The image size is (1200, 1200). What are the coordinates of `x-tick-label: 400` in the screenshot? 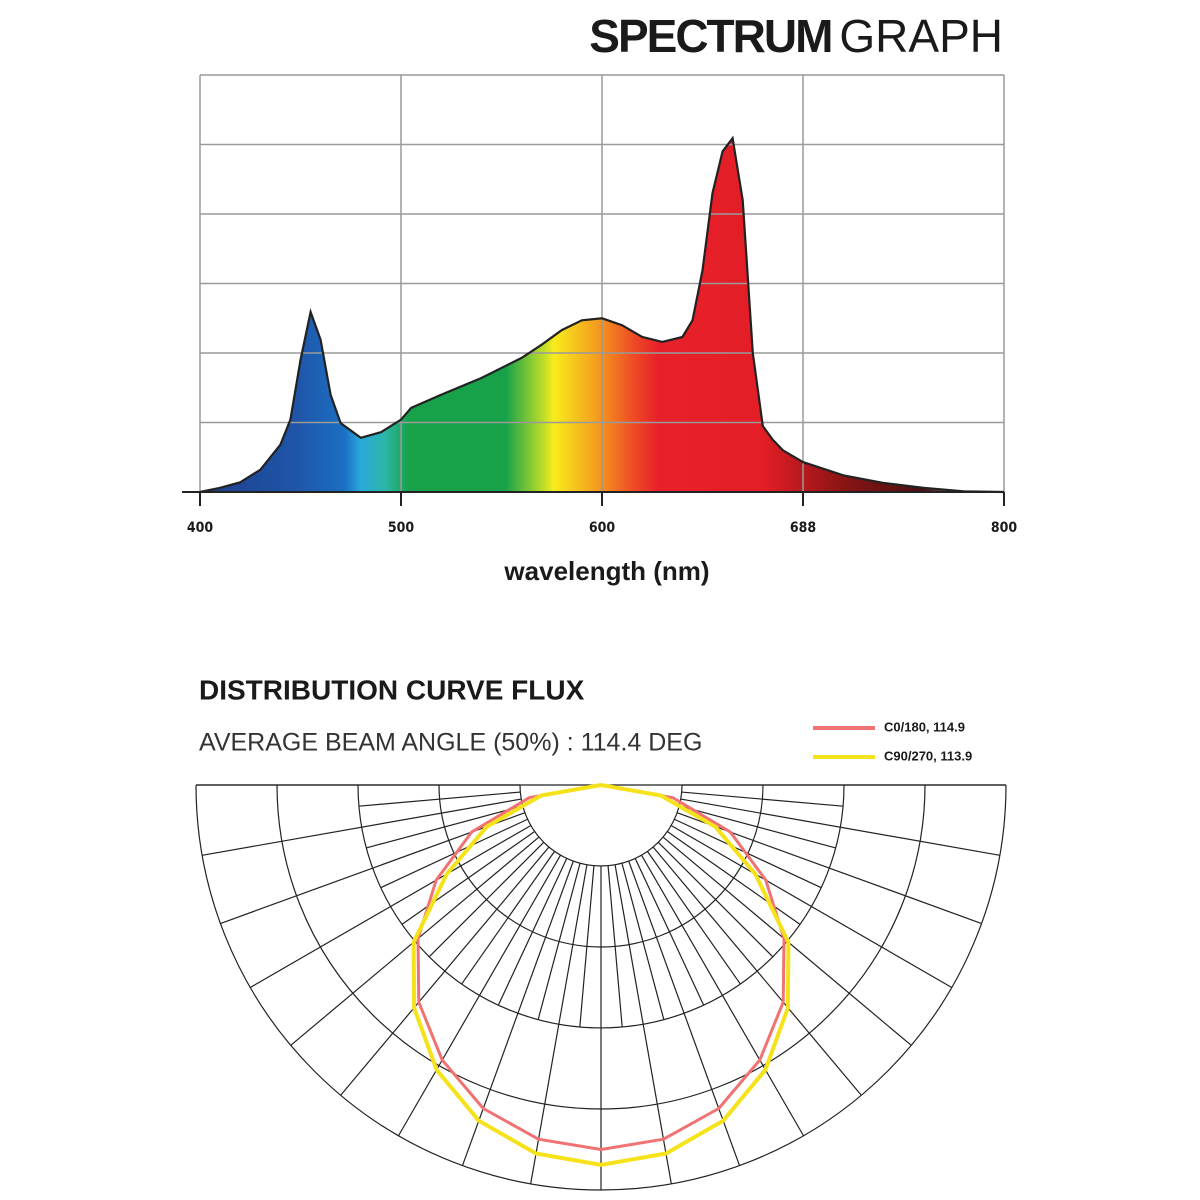 It's located at (200, 528).